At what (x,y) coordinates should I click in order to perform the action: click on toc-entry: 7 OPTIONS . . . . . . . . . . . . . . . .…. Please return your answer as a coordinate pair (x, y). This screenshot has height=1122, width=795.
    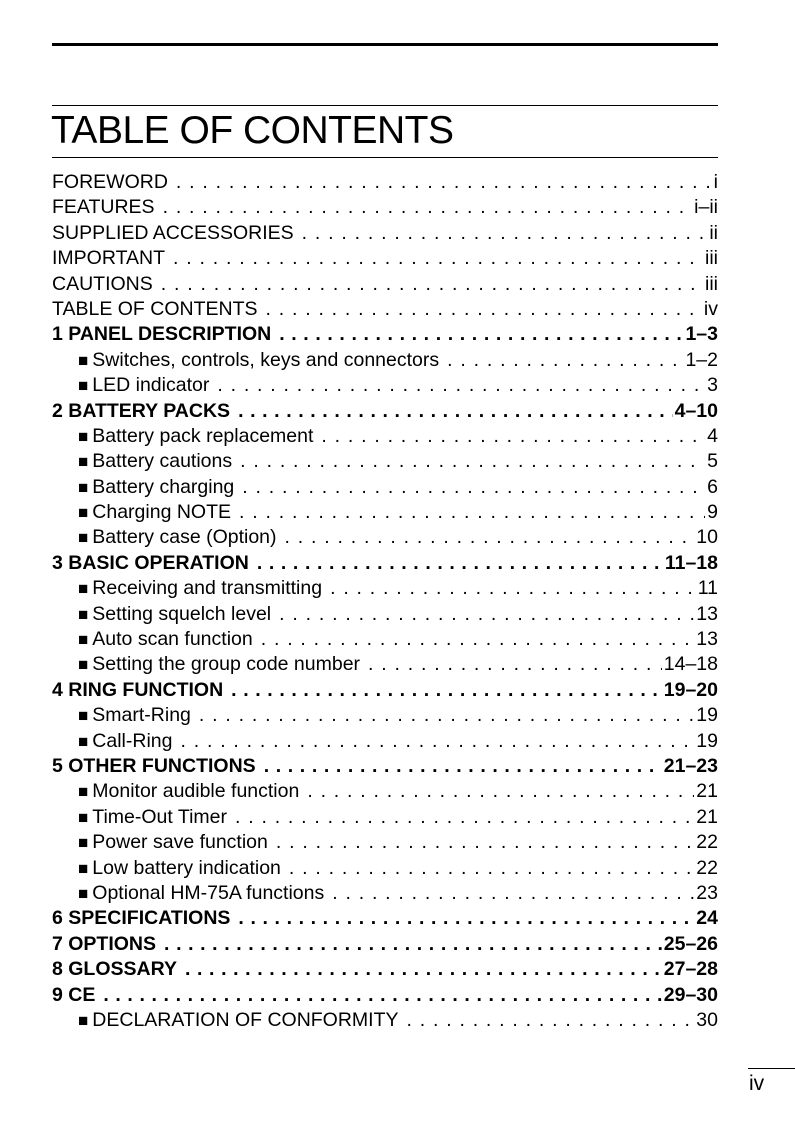
    Looking at the image, I should click on (385, 944).